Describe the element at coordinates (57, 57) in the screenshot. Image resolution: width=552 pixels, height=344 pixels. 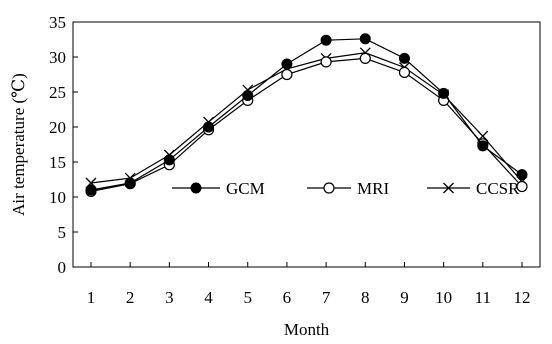
I see `y-tick-label: 30` at that location.